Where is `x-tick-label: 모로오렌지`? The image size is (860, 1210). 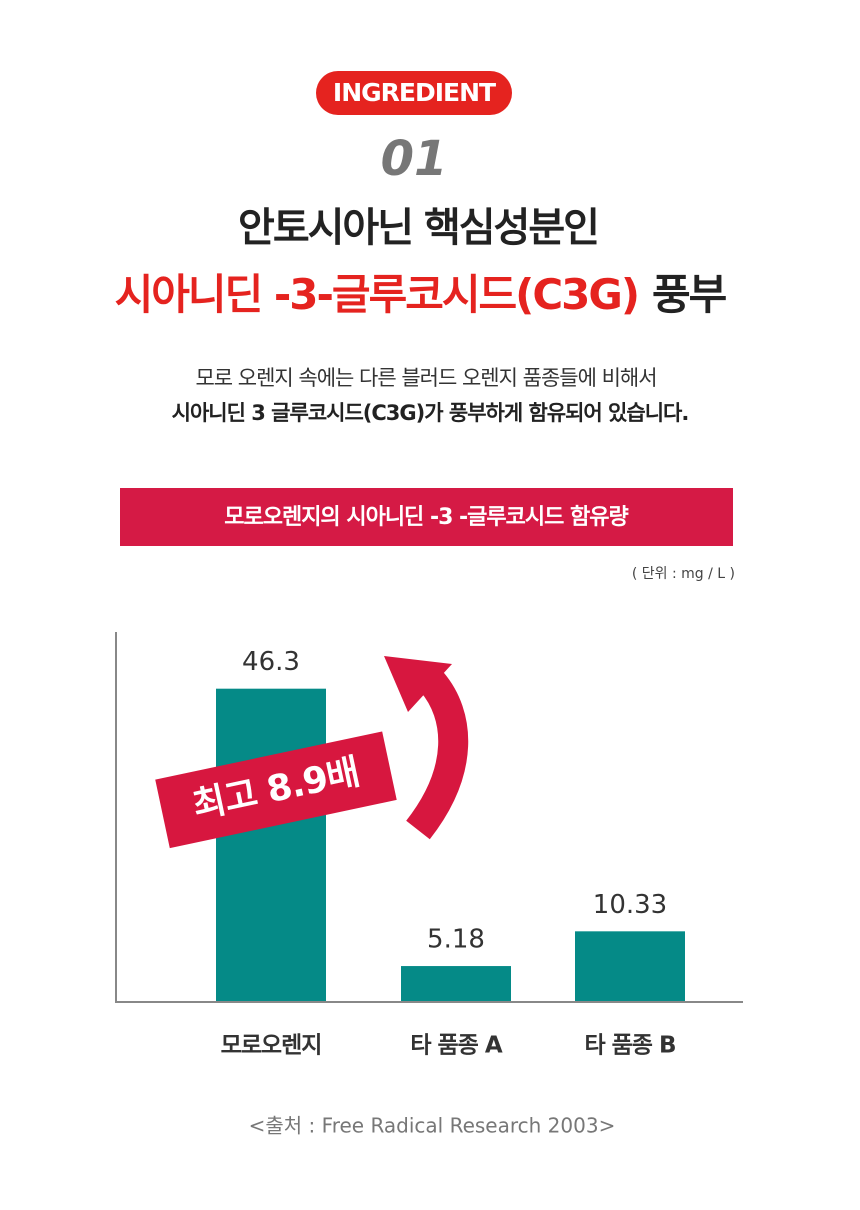 x-tick-label: 모로오렌지 is located at coordinates (271, 1046).